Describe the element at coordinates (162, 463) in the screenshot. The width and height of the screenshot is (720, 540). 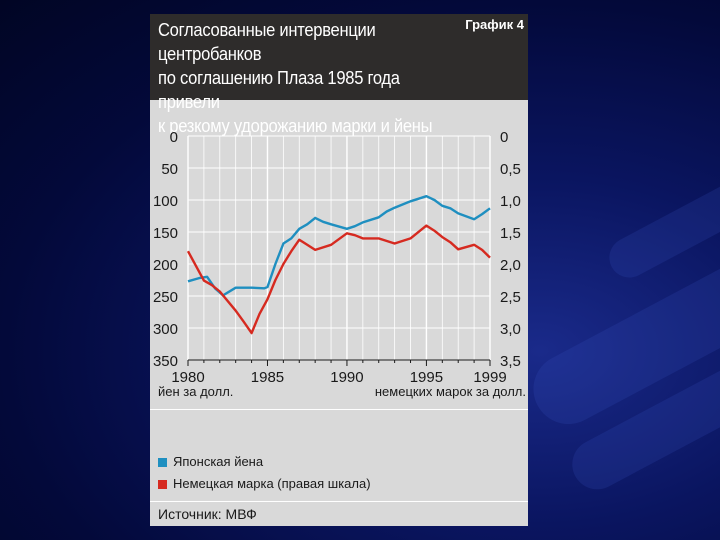
I see `legend-swatch-yen` at that location.